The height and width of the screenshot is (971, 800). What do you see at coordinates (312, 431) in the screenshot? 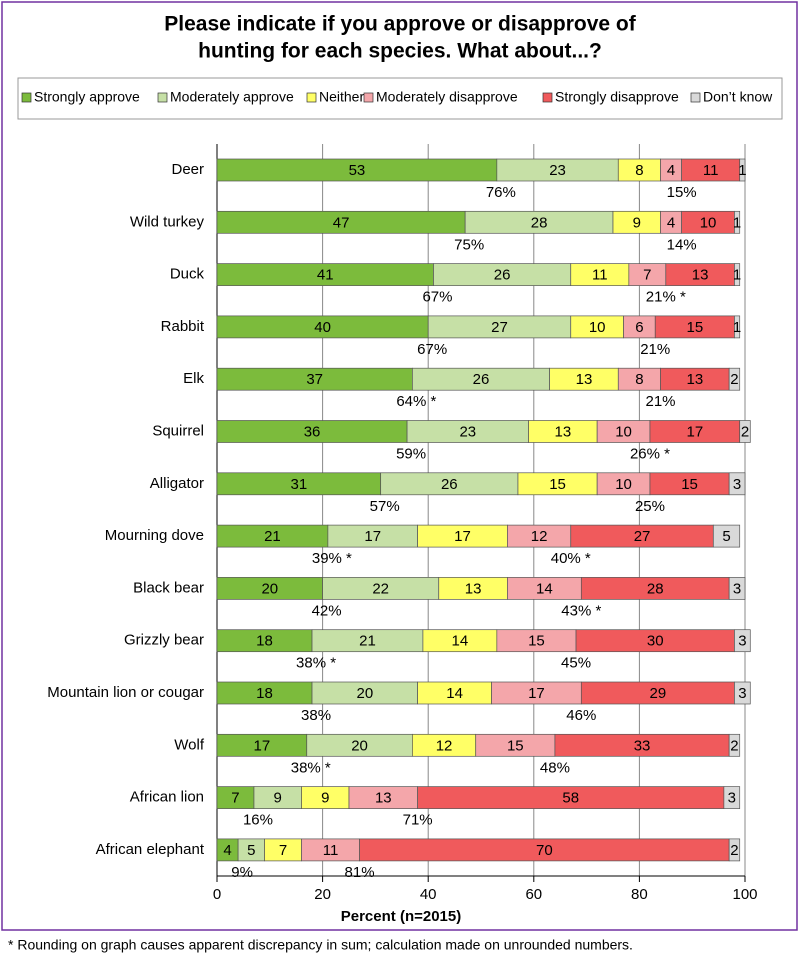
I see `bar-value-label: 36` at bounding box center [312, 431].